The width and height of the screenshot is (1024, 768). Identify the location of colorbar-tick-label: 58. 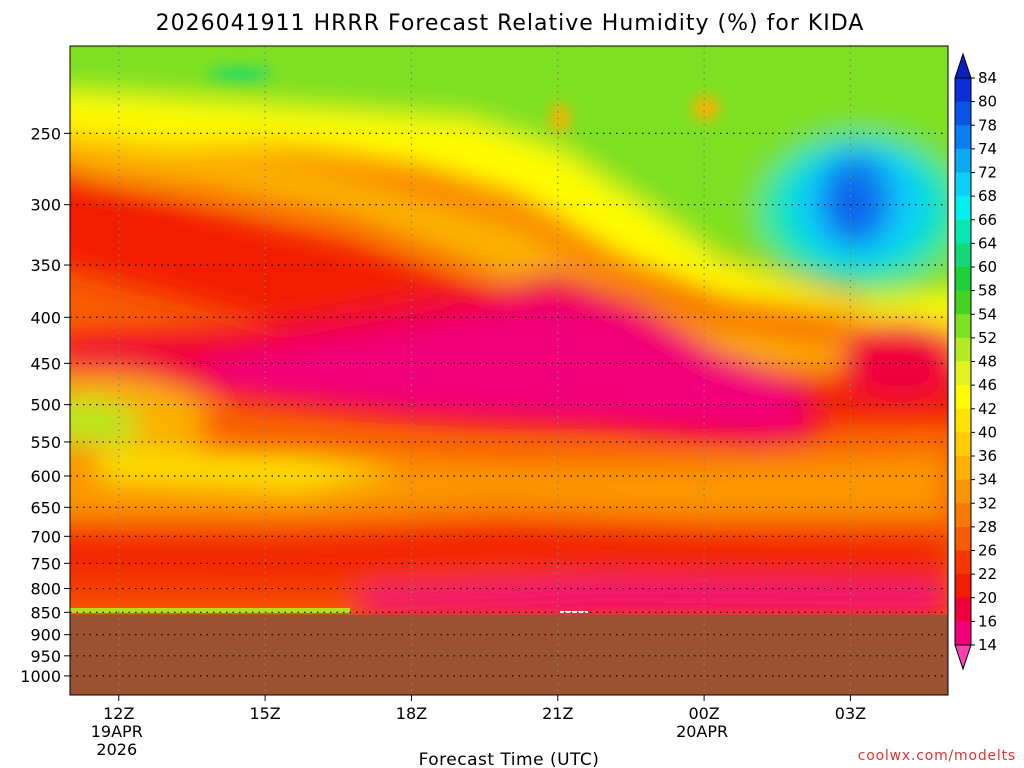
(987, 291).